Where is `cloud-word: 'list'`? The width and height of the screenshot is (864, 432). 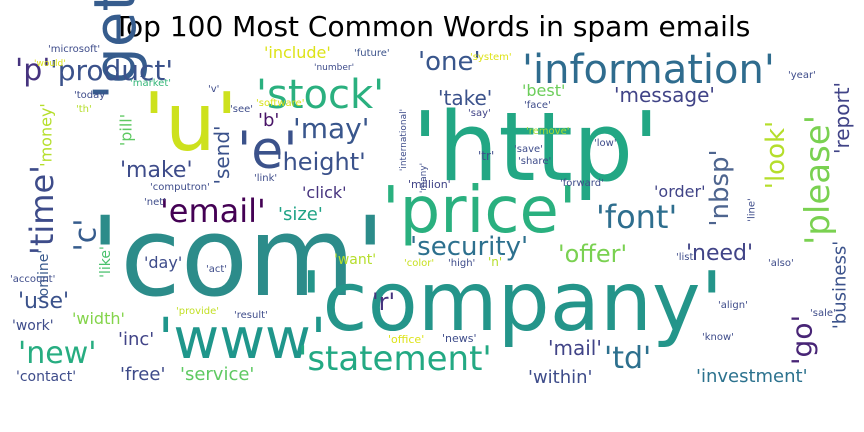
cloud-word: 'list' is located at coordinates (686, 257).